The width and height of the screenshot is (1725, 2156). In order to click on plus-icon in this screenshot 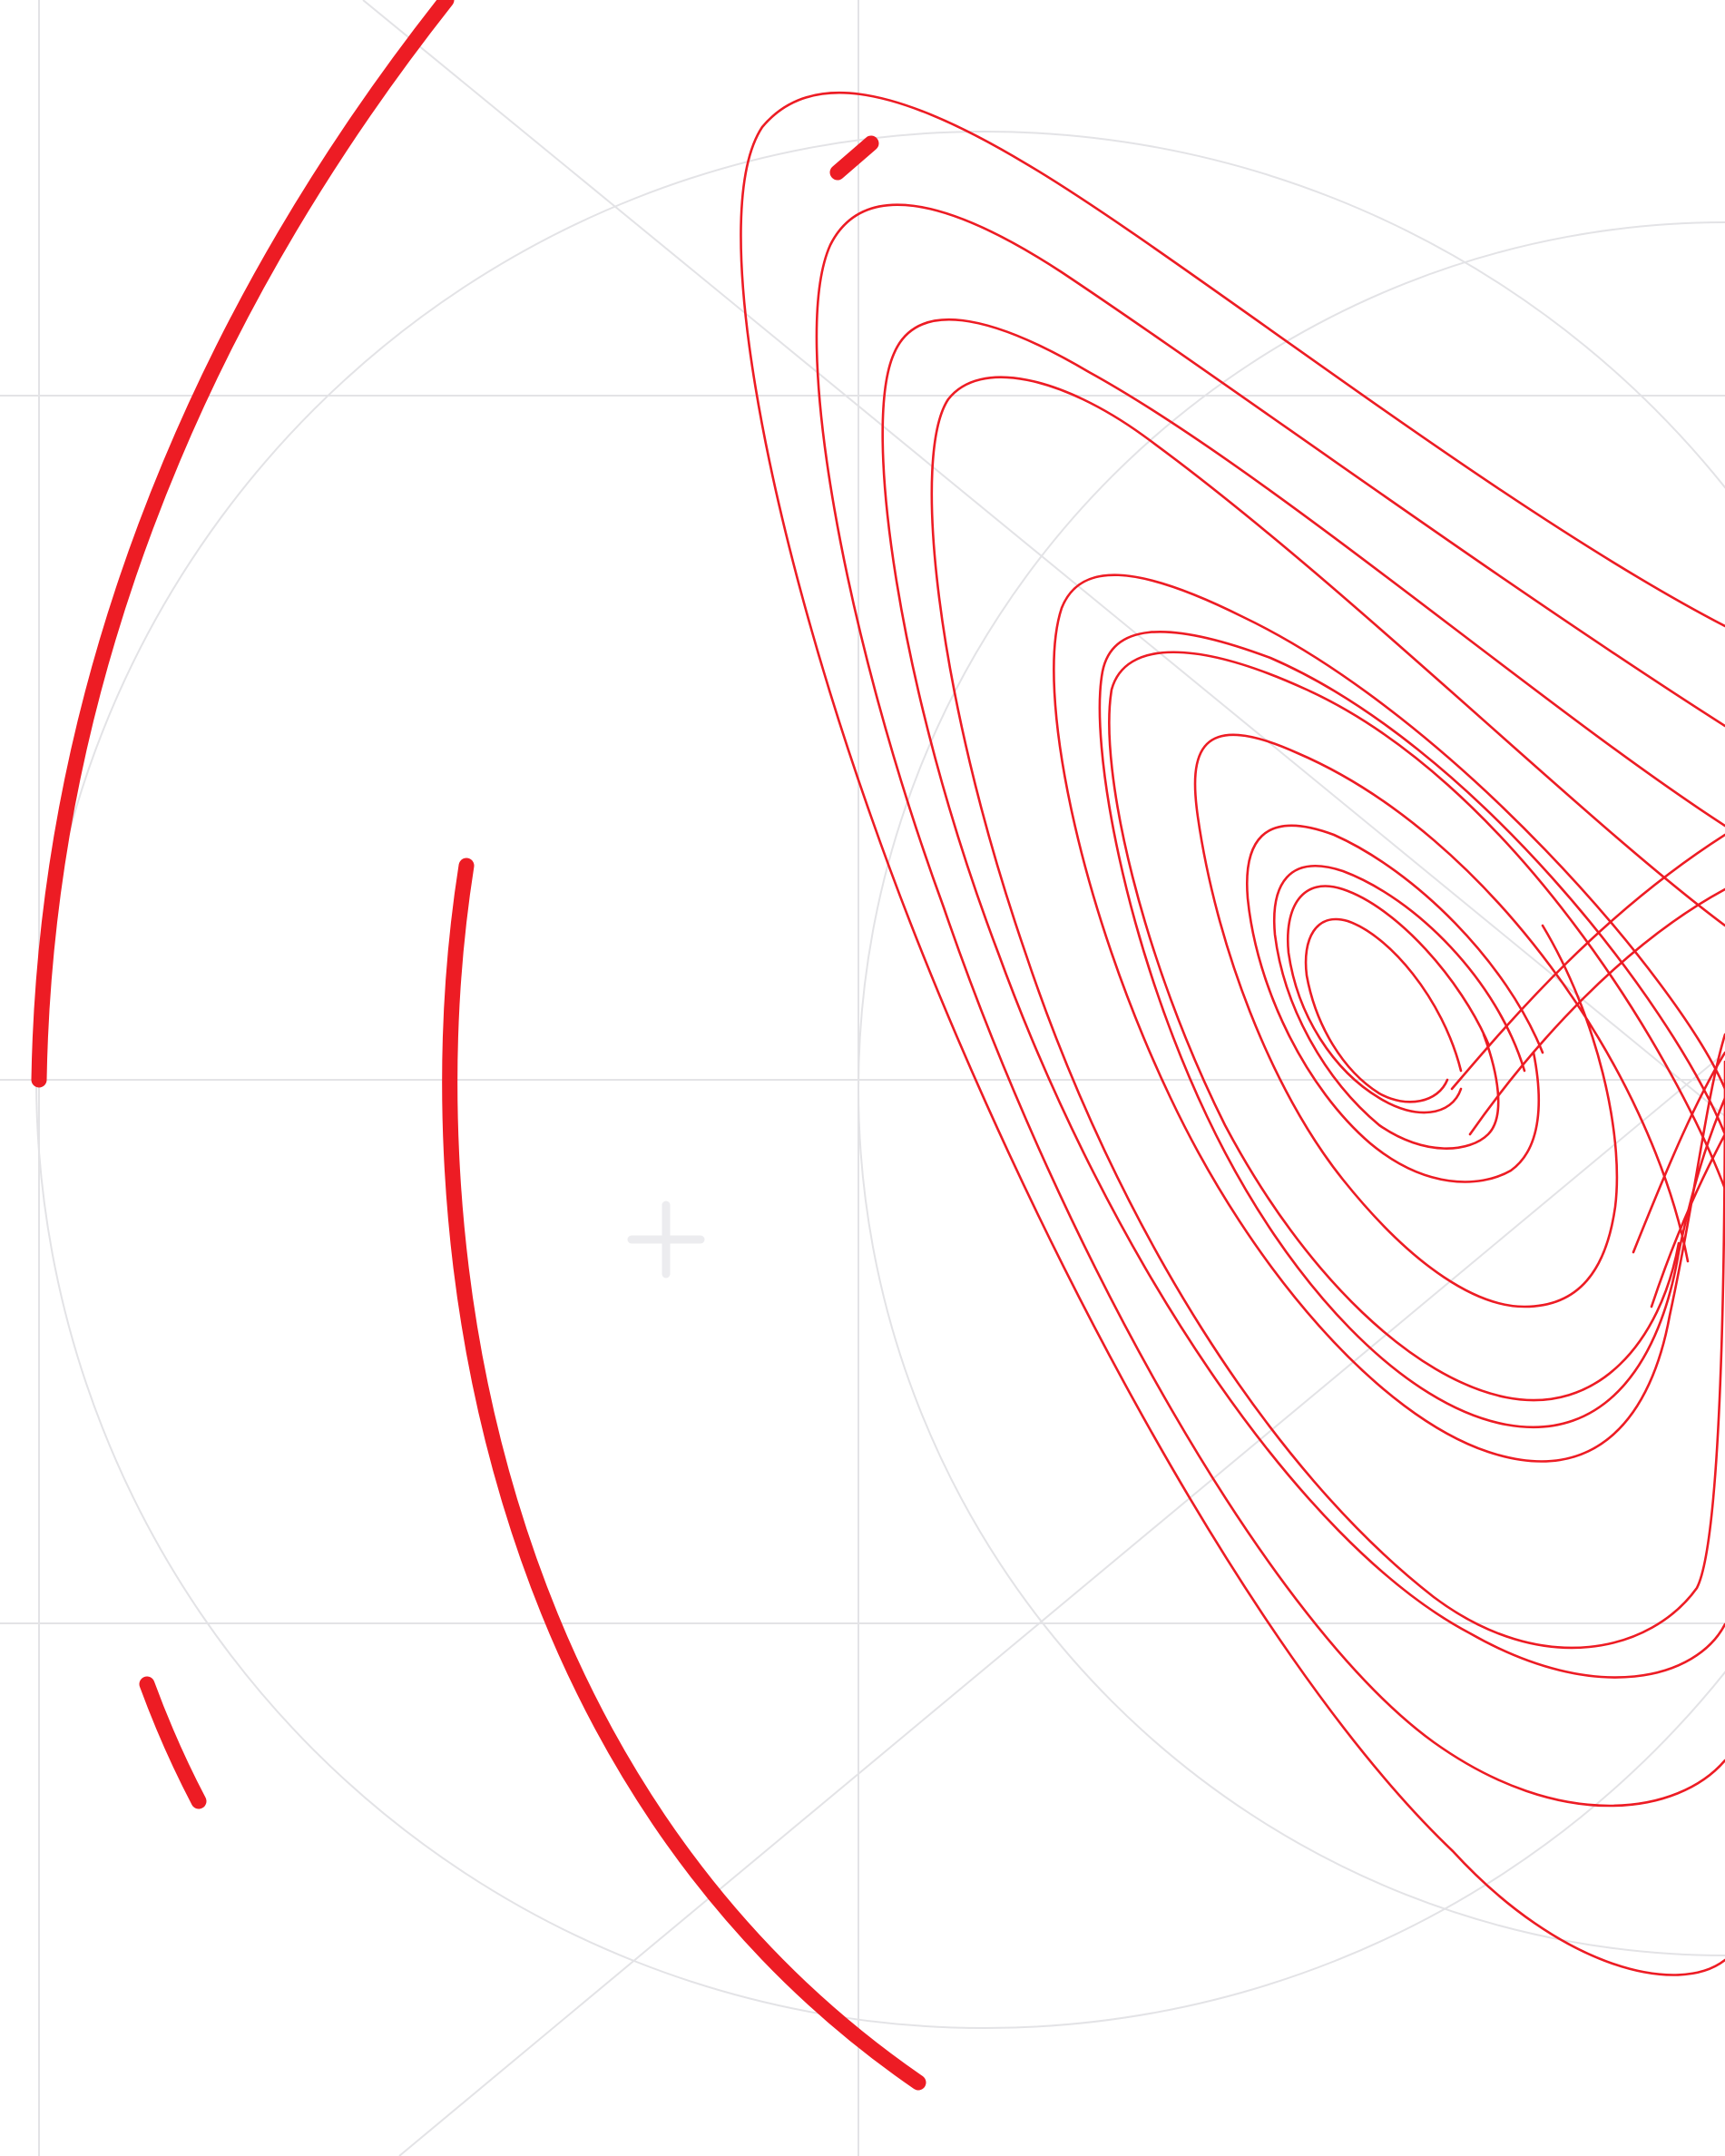, I will do `click(666, 1239)`.